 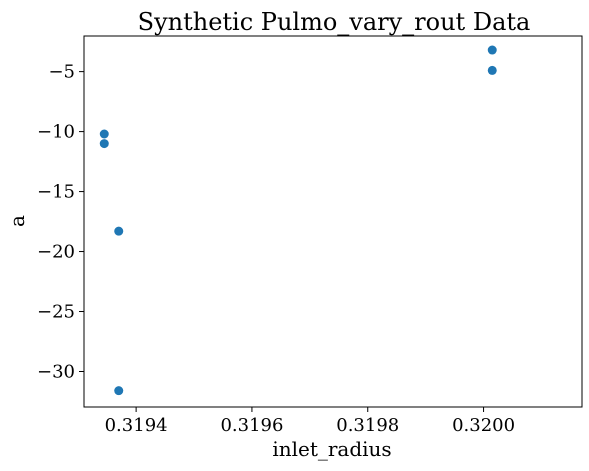 I want to click on y-tick-label: −30, so click(x=56, y=371).